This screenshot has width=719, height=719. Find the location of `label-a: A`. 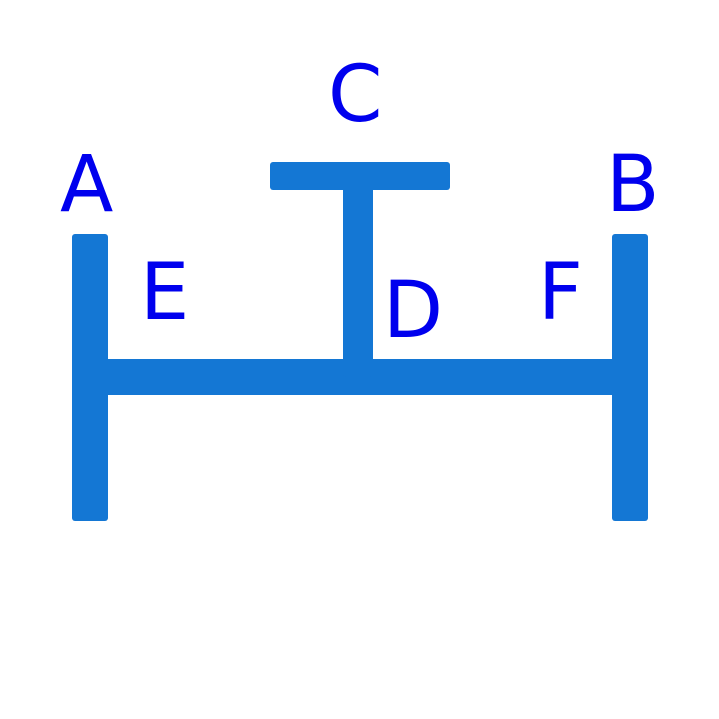

label-a: A is located at coordinates (87, 185).